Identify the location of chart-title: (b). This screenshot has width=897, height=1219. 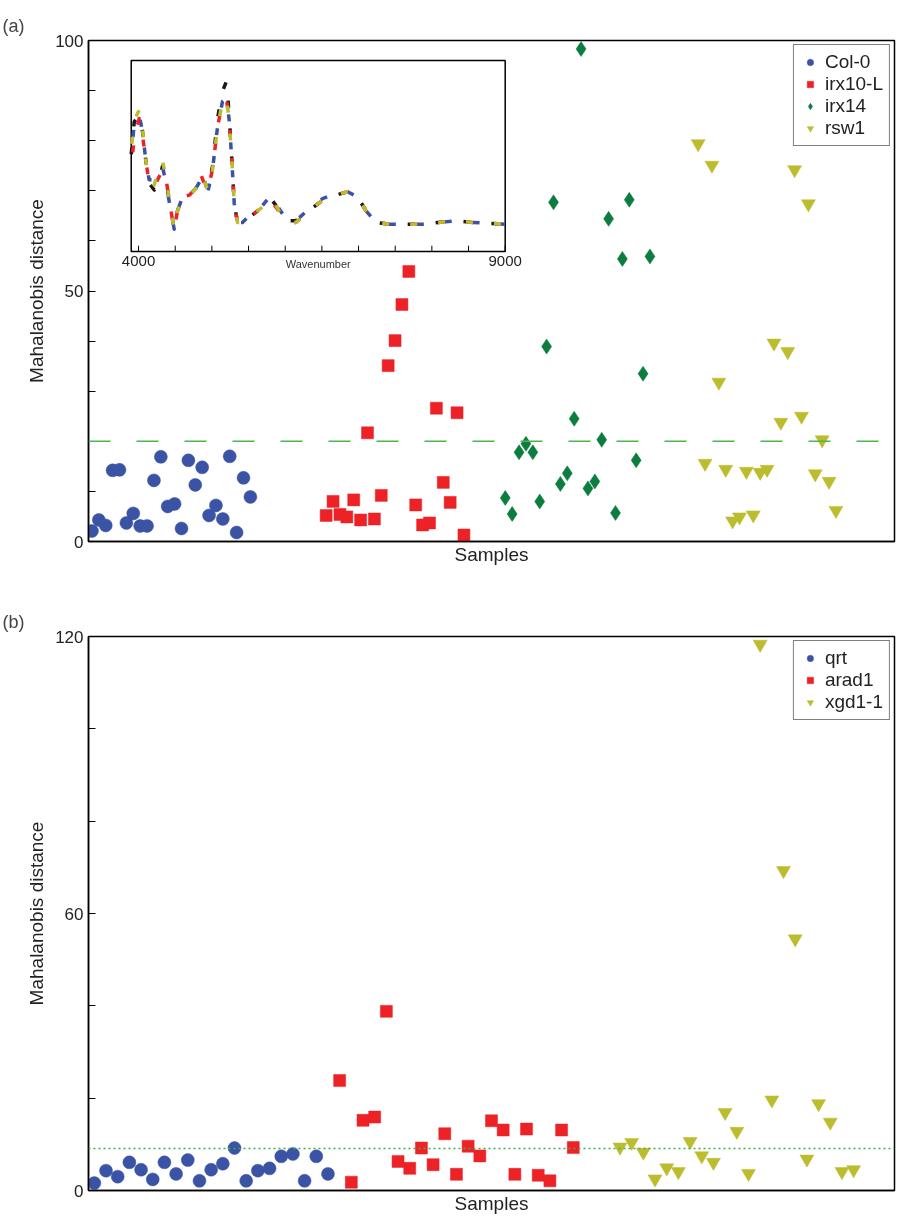
(13, 621).